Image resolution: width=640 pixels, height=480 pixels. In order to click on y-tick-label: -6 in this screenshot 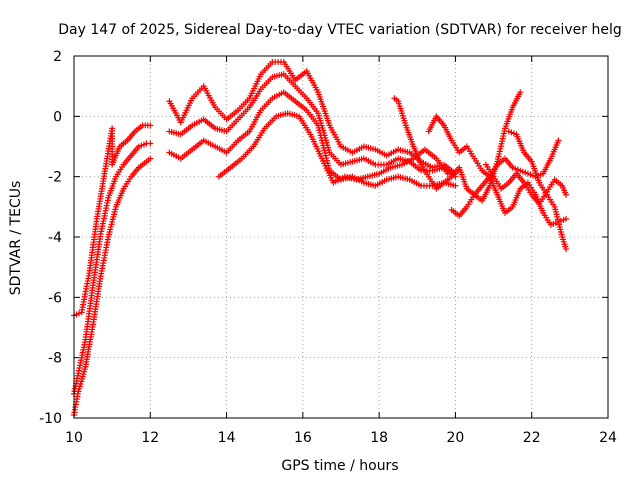, I will do `click(55, 298)`.